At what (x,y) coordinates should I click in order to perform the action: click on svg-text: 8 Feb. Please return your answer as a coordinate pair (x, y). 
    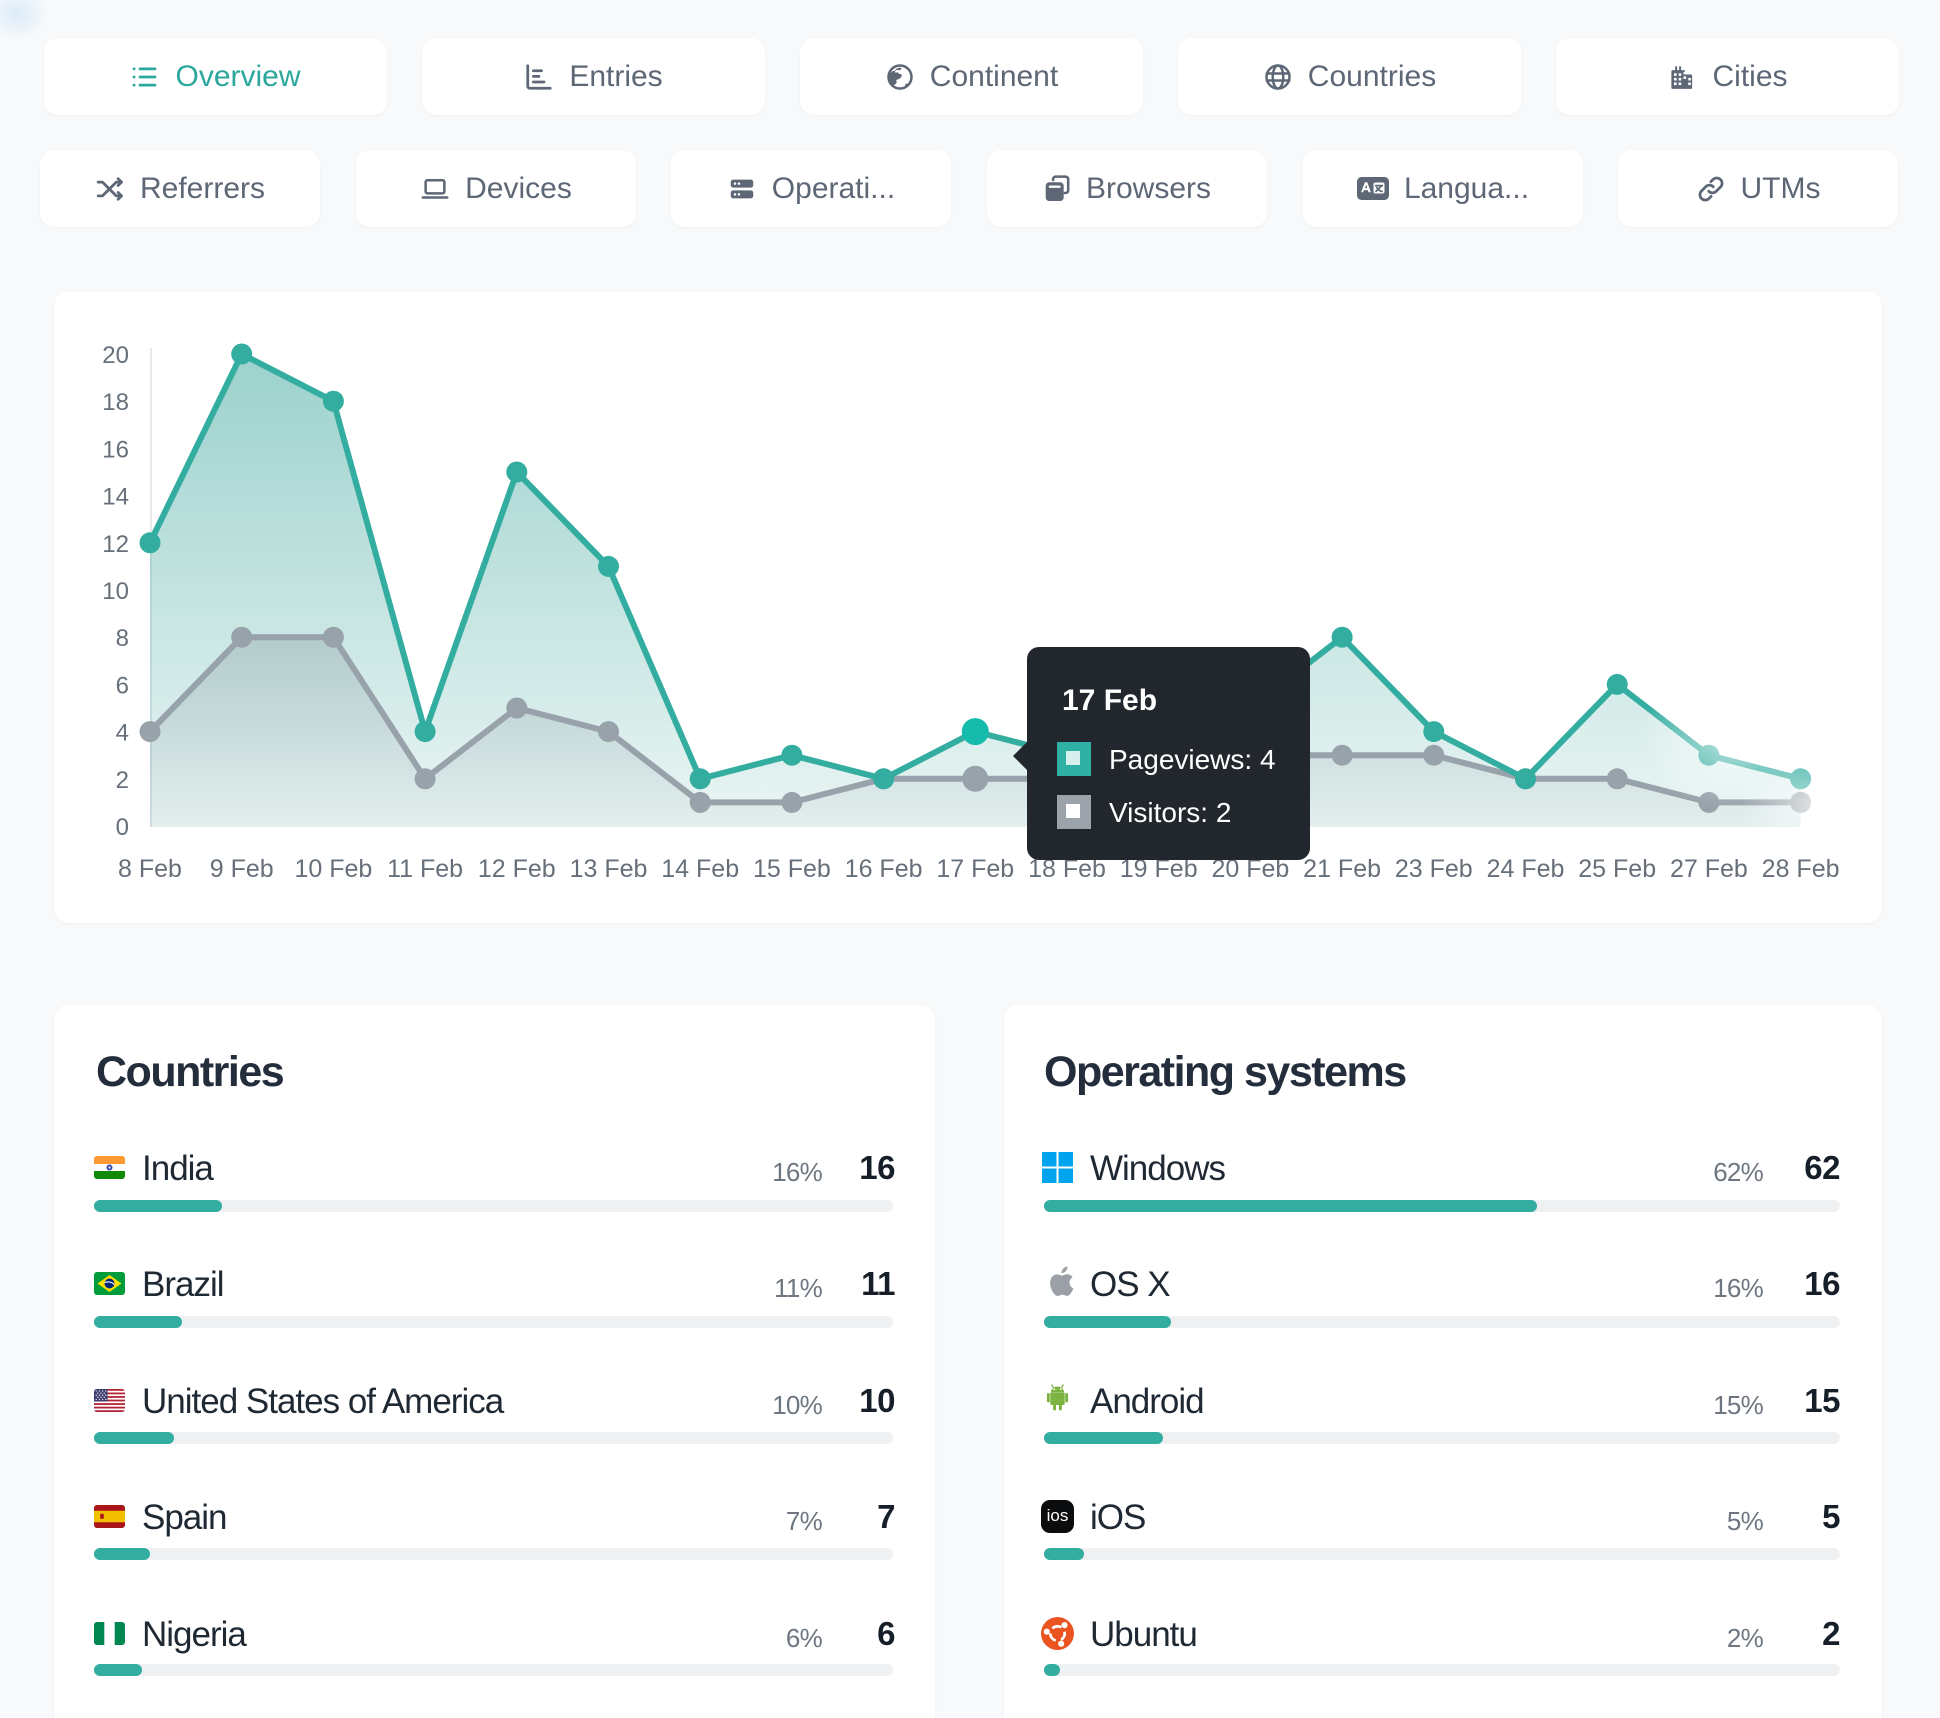
    Looking at the image, I should click on (150, 869).